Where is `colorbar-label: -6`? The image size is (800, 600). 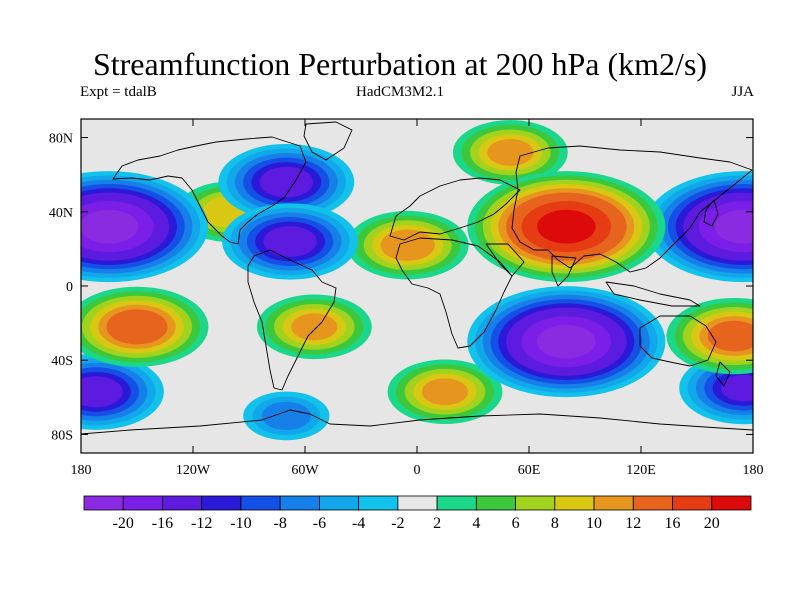
colorbar-label: -6 is located at coordinates (319, 523).